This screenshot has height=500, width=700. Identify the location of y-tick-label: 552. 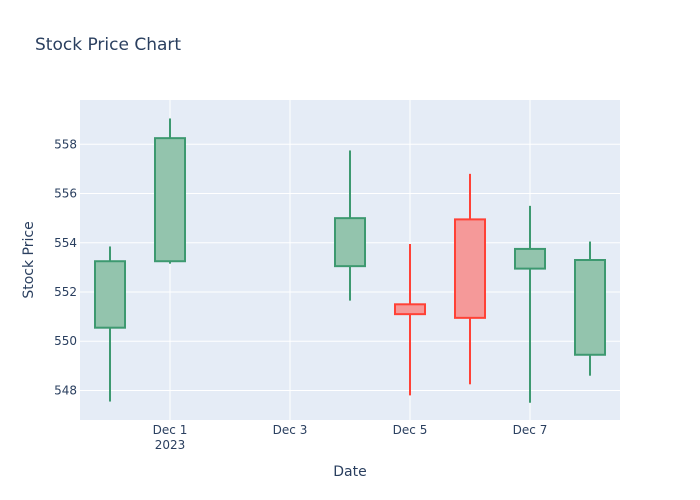
(65, 292).